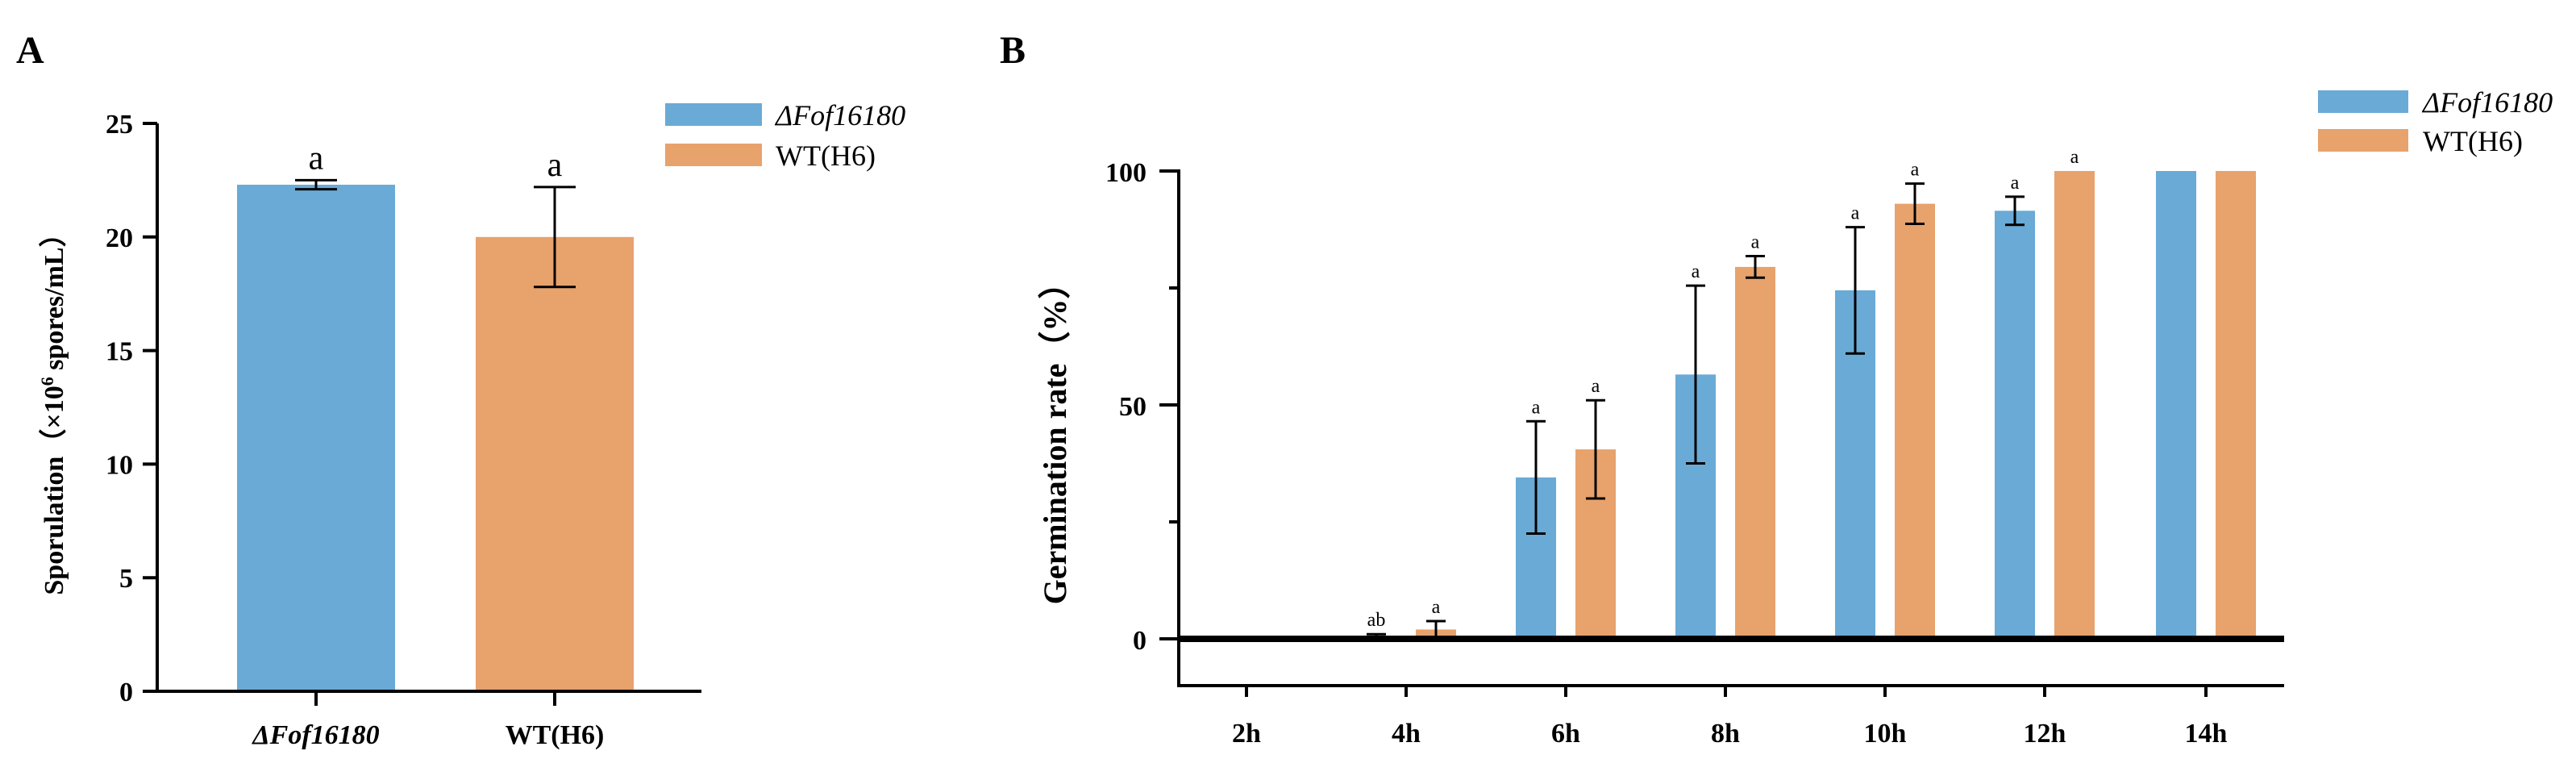 Image resolution: width=2576 pixels, height=780 pixels. What do you see at coordinates (1755, 452) in the screenshot?
I see `bar-b-wt-8h` at bounding box center [1755, 452].